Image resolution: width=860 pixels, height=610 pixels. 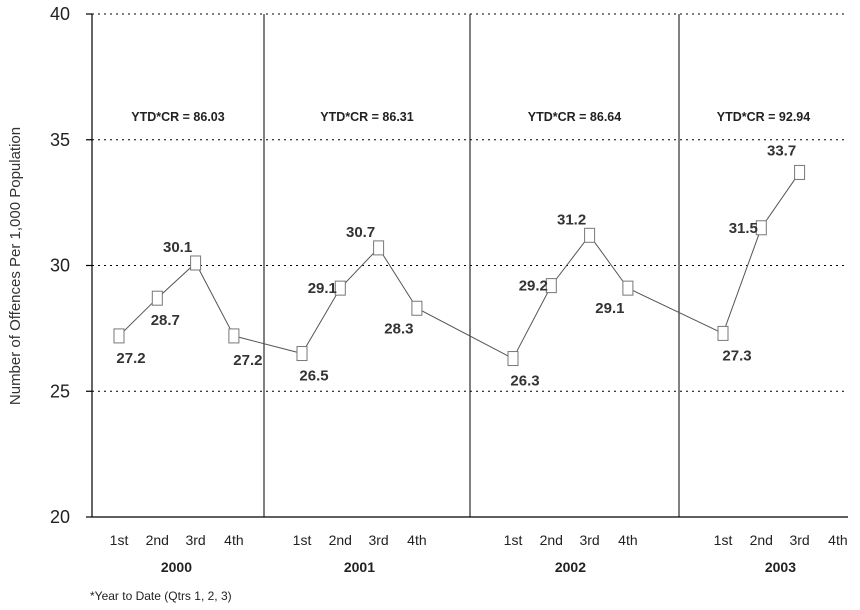 I want to click on y-axis-label: Number of Offences Per 1,000 Population, so click(x=15, y=266).